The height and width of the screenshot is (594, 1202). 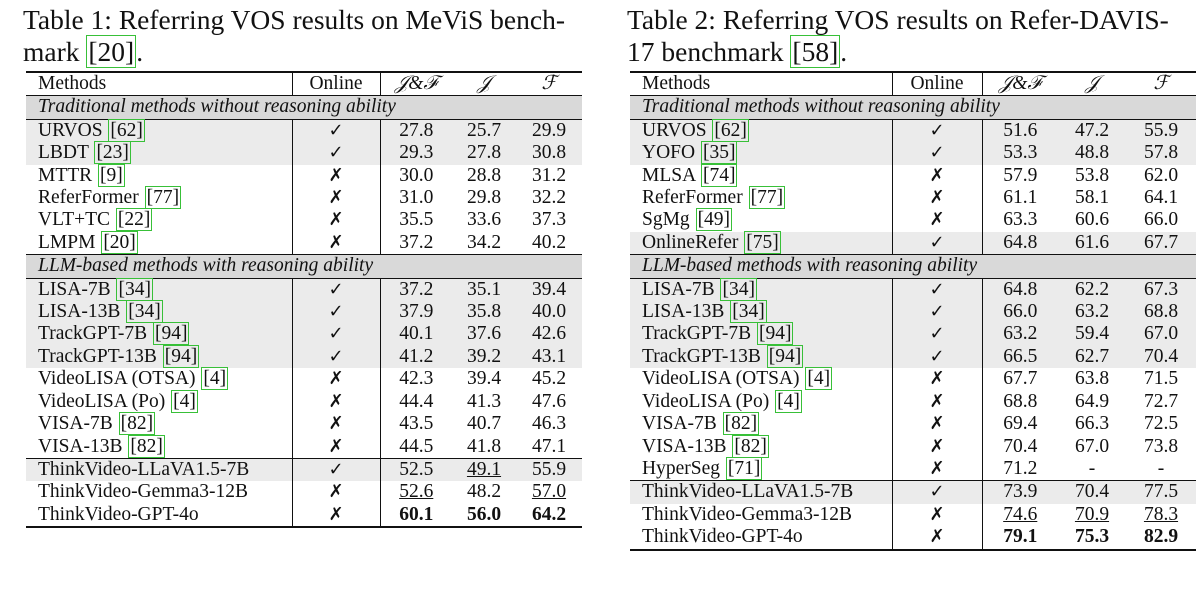 What do you see at coordinates (815, 51) in the screenshot?
I see `caption-ref-link: [58]` at bounding box center [815, 51].